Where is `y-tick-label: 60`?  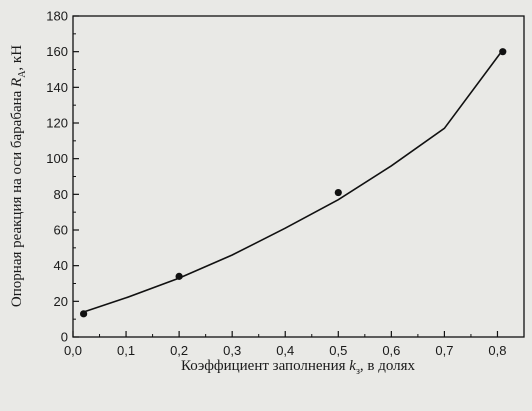
y-tick-label: 60 is located at coordinates (61, 230).